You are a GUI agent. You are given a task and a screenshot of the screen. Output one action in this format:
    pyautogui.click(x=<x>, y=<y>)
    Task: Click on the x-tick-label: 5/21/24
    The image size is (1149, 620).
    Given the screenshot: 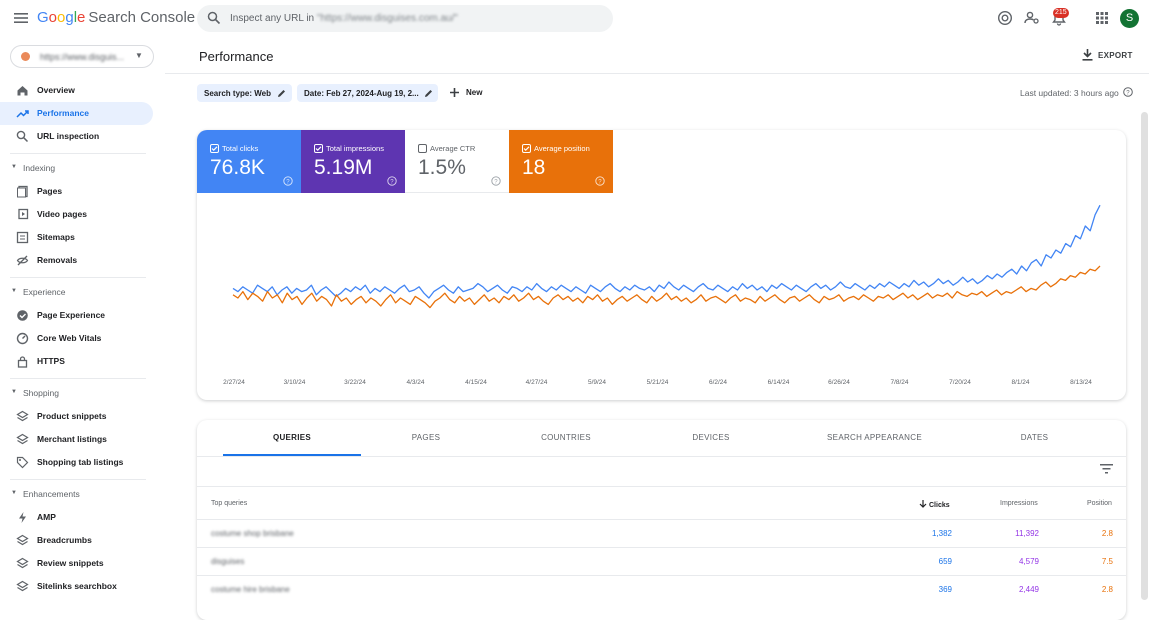 What is the action you would take?
    pyautogui.click(x=658, y=382)
    